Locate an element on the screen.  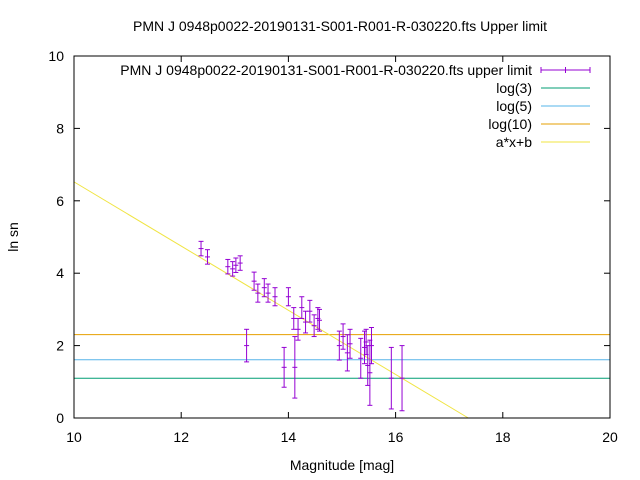
y-tick-label: 2 is located at coordinates (60, 346).